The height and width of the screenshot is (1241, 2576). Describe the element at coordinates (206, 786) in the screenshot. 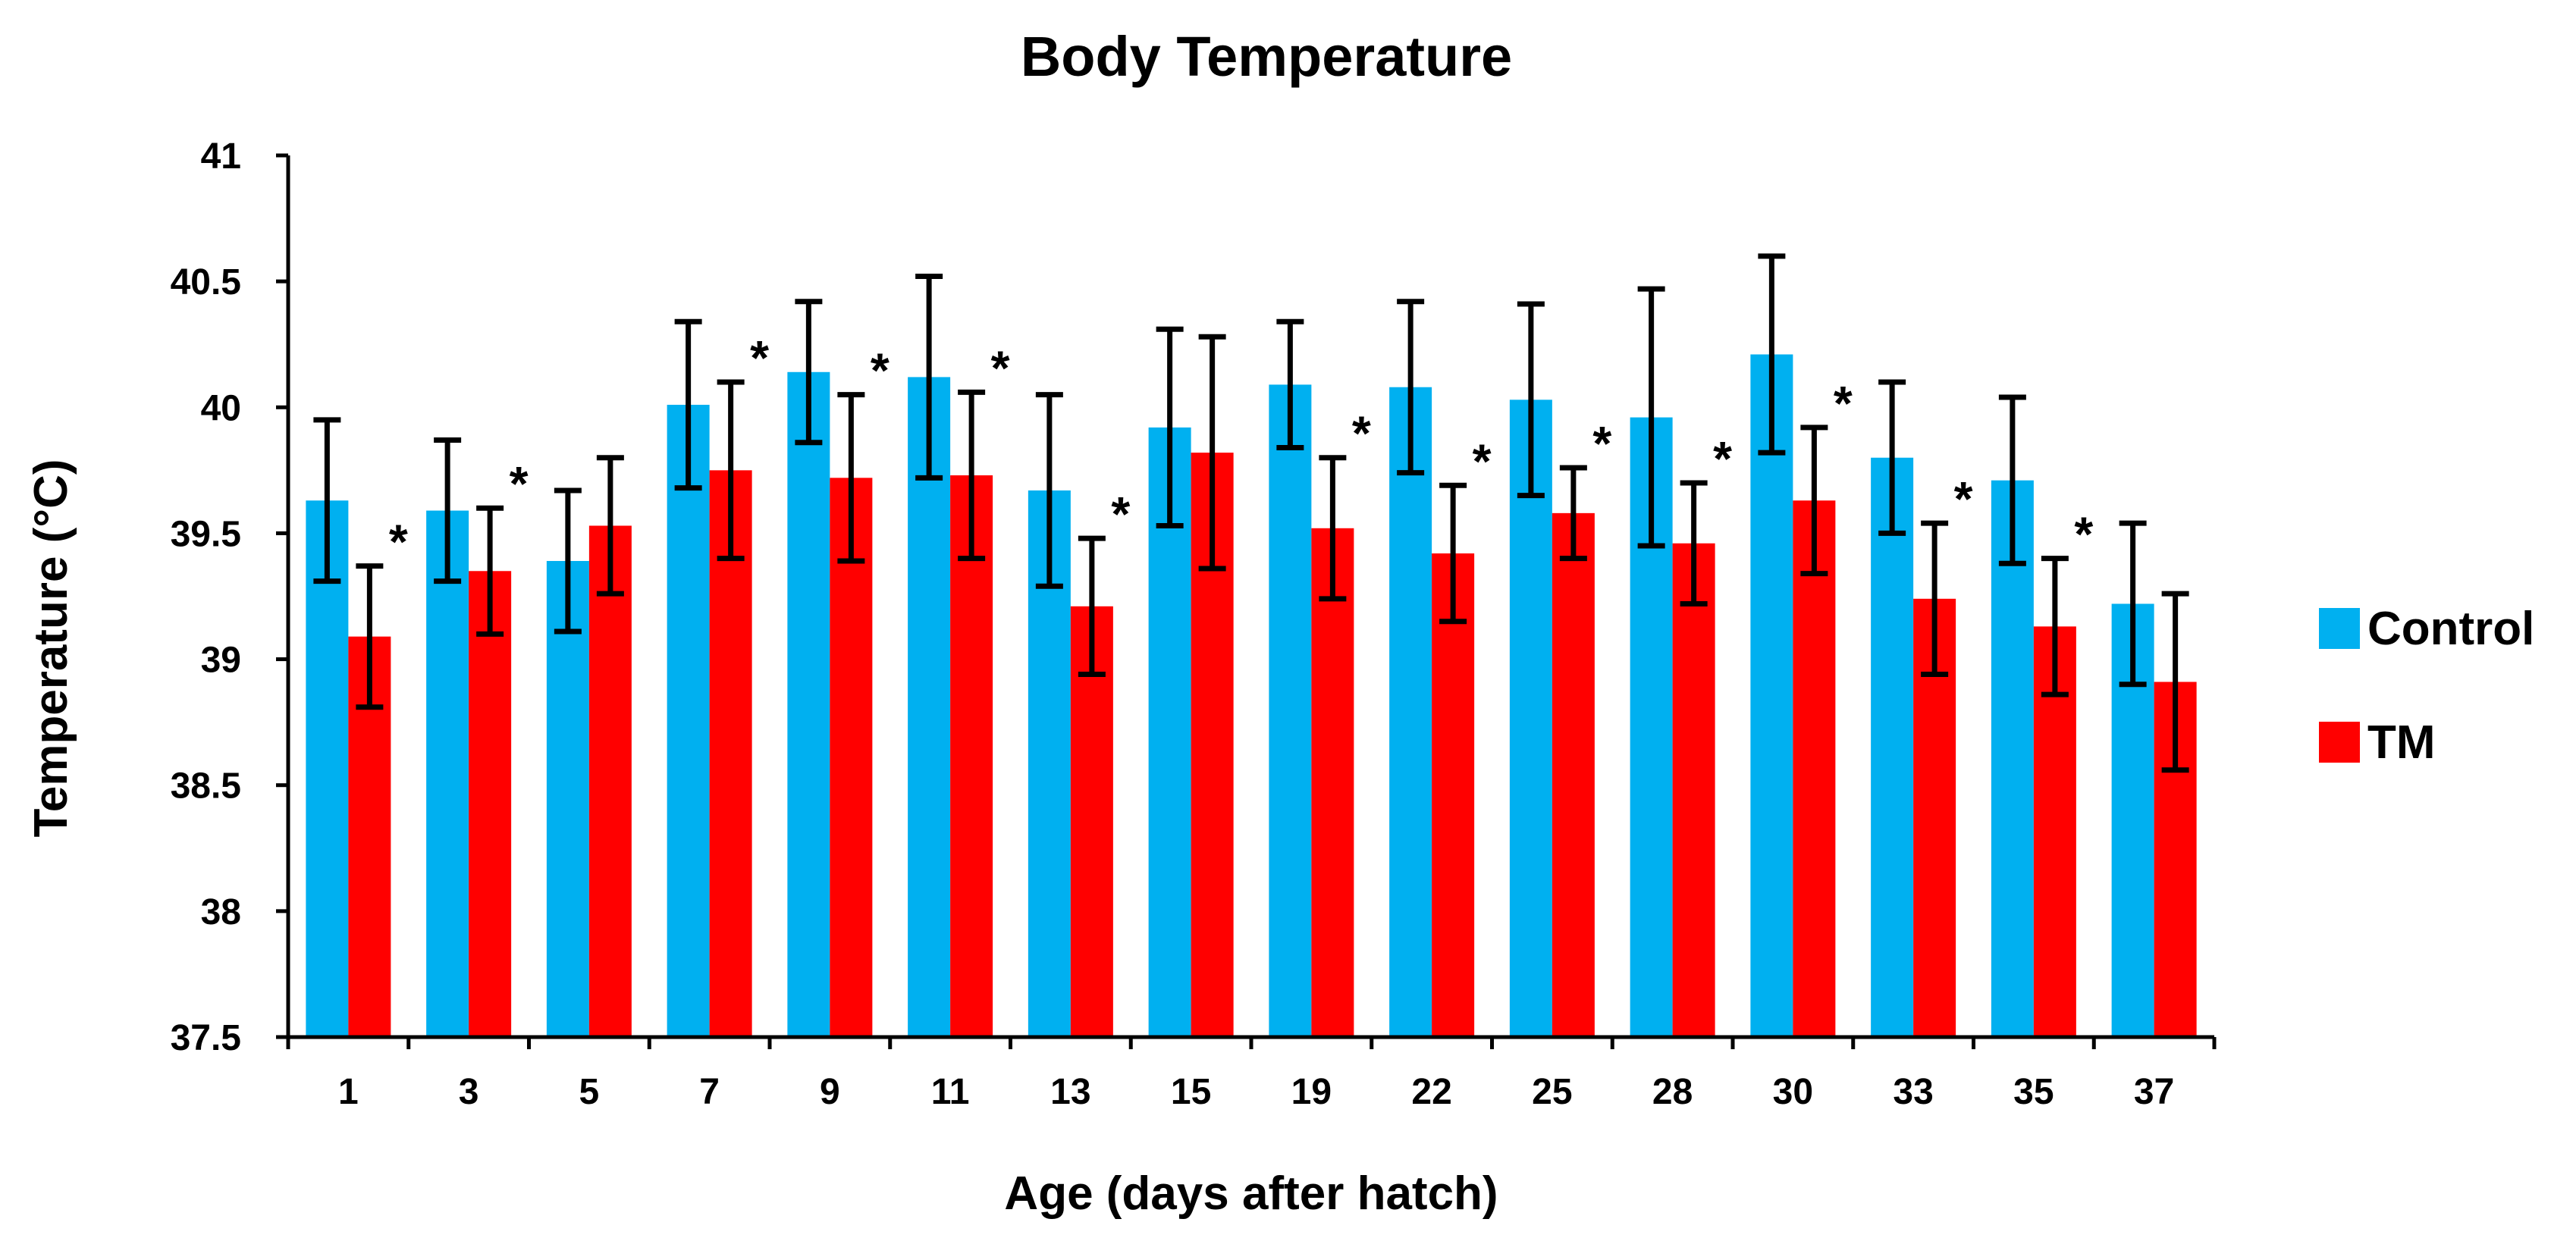

I see `y-tick-label-38.5: 38.5` at that location.